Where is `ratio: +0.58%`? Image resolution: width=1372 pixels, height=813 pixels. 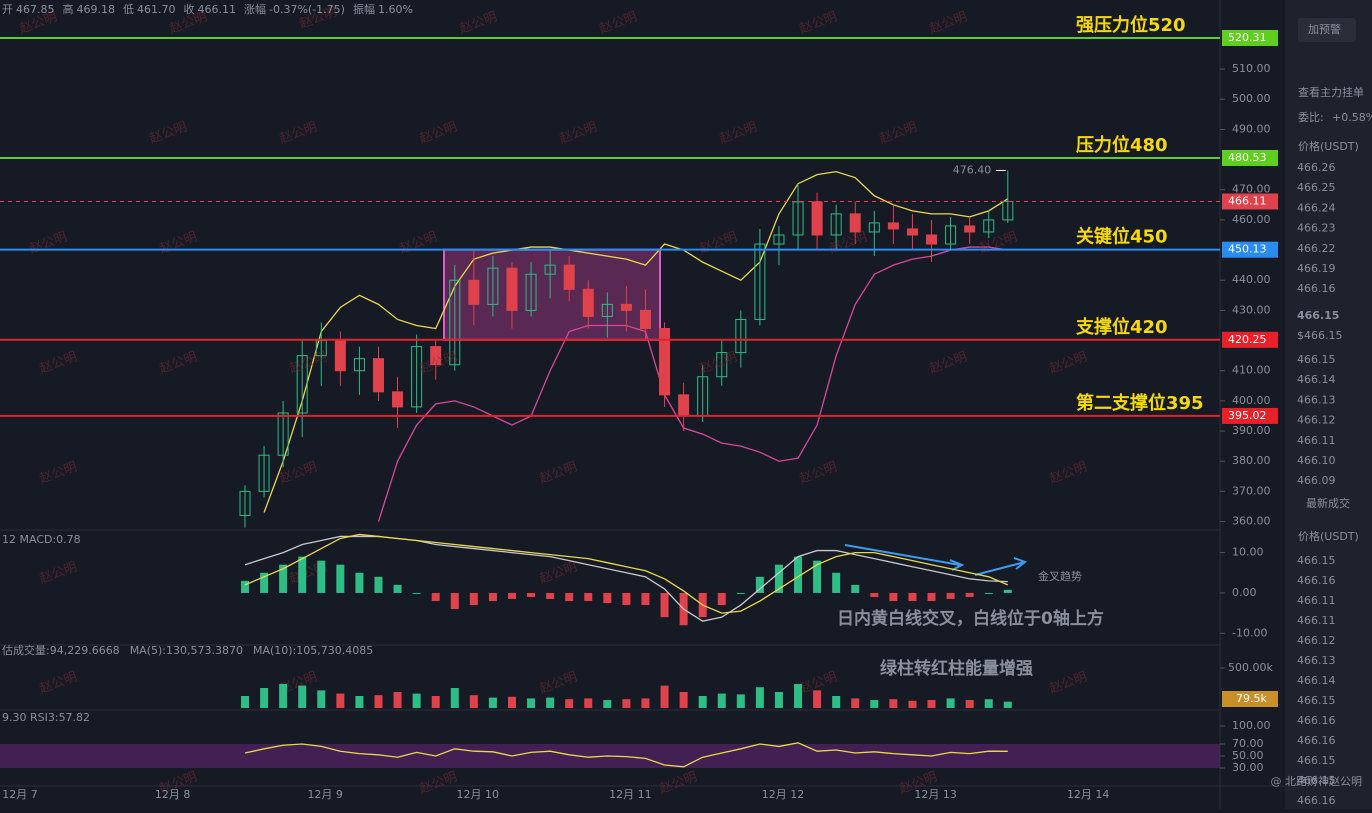
ratio: +0.58% is located at coordinates (1352, 117).